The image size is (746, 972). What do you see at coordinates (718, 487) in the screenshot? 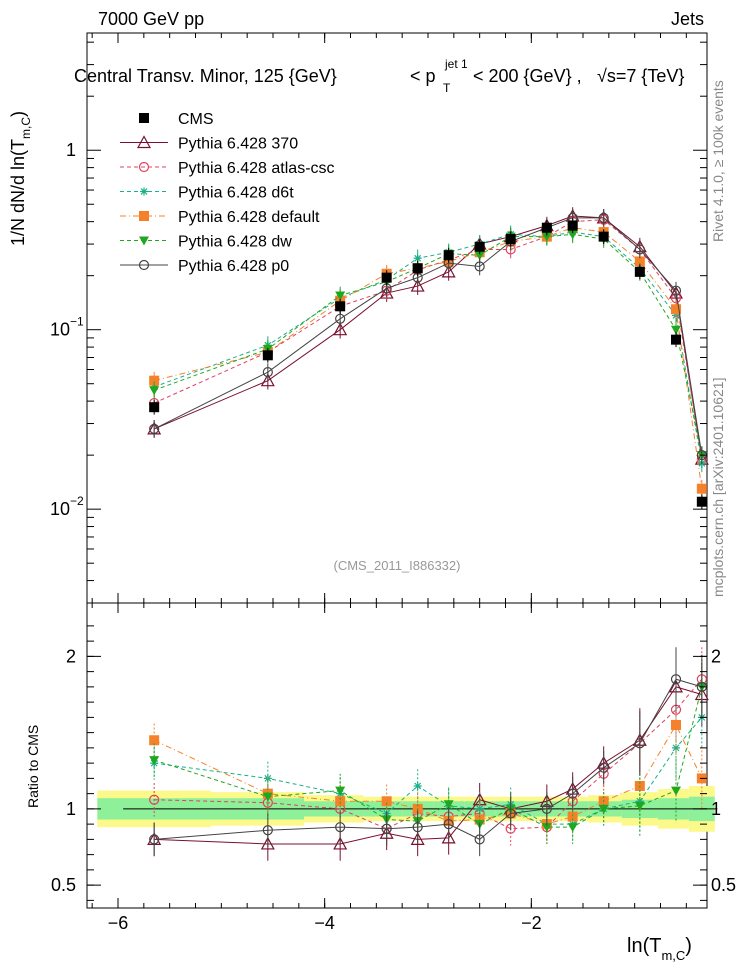
I see `side-label-mcplots: mcplots.cern.ch [arXiv:2401.10621]` at bounding box center [718, 487].